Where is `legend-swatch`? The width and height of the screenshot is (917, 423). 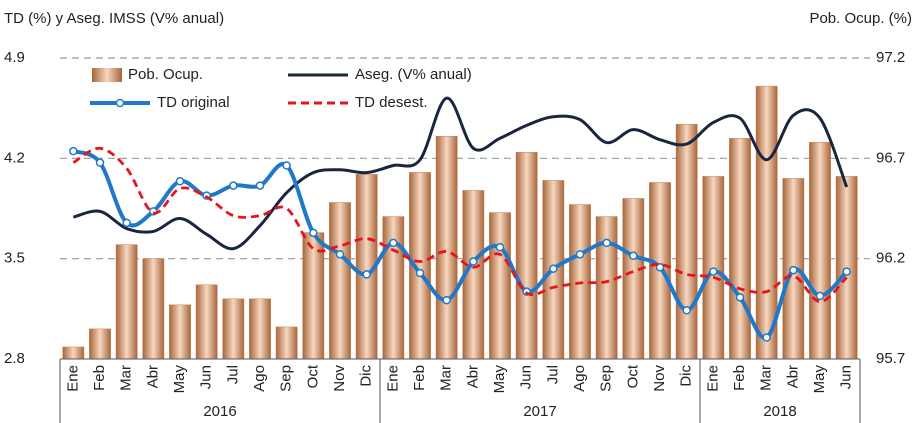 legend-swatch is located at coordinates (107, 75).